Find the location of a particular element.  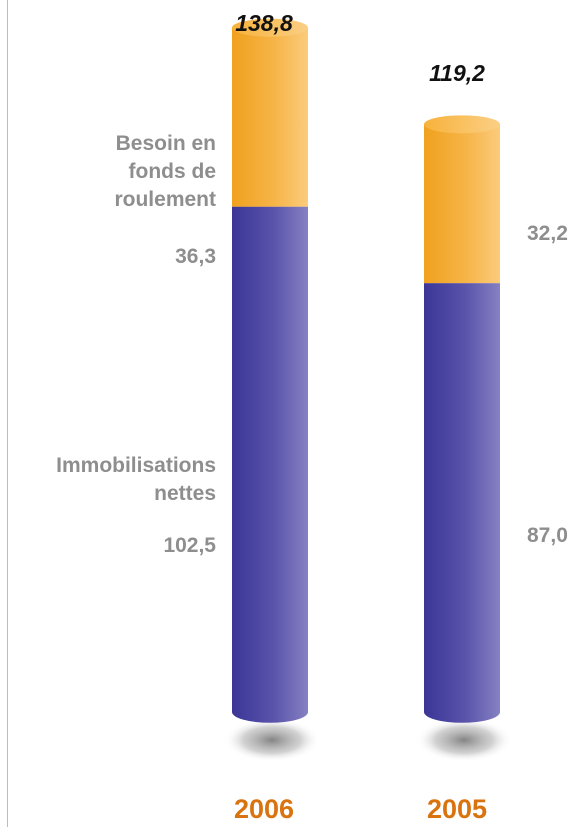

immobilisations-label-line-2: nettes is located at coordinates (185, 493).